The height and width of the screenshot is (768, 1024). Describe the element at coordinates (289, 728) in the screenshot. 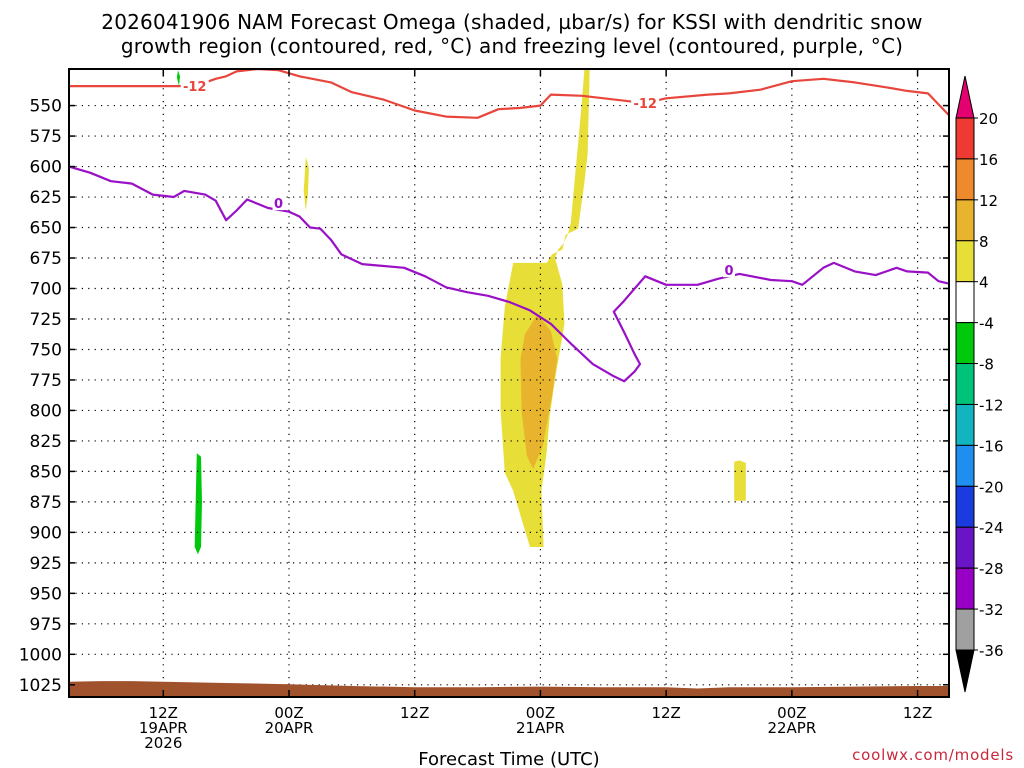

I see `xtick-label-18-1: 20APR` at that location.